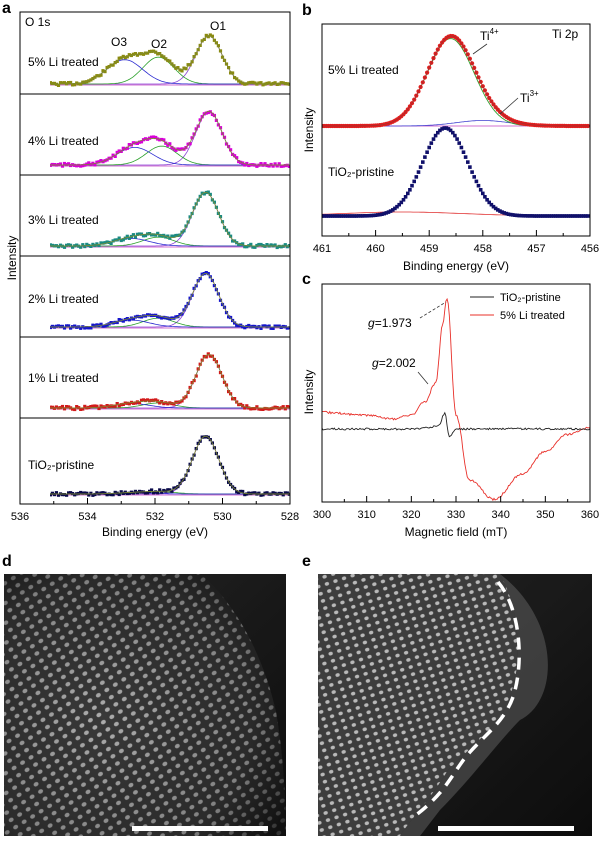 This screenshot has width=600, height=842. I want to click on panel-c-xtick-3: 330, so click(456, 515).